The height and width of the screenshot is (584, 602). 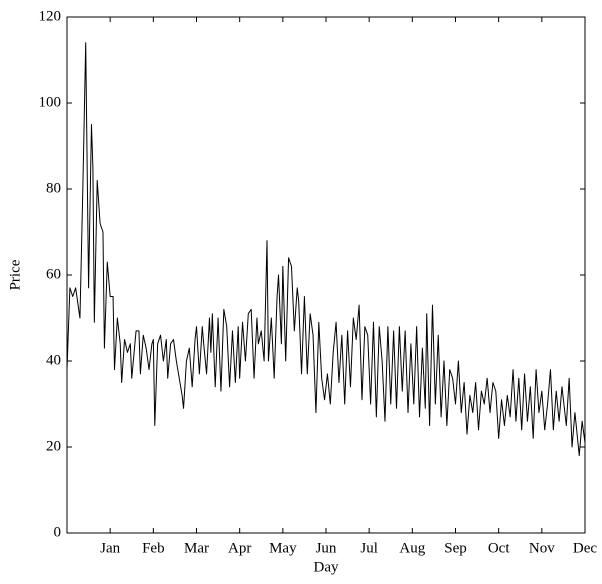 What do you see at coordinates (239, 548) in the screenshot?
I see `x-tick-label: Apr` at bounding box center [239, 548].